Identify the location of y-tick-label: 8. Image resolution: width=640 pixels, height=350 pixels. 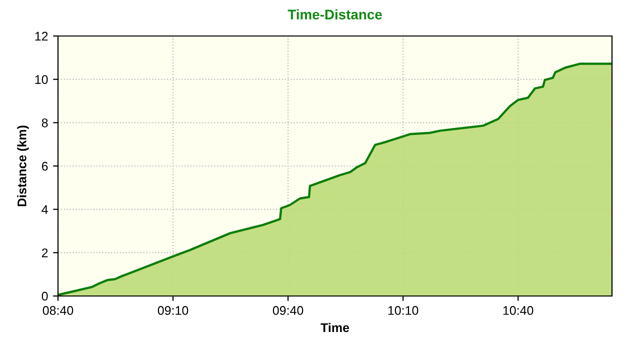
(45, 123).